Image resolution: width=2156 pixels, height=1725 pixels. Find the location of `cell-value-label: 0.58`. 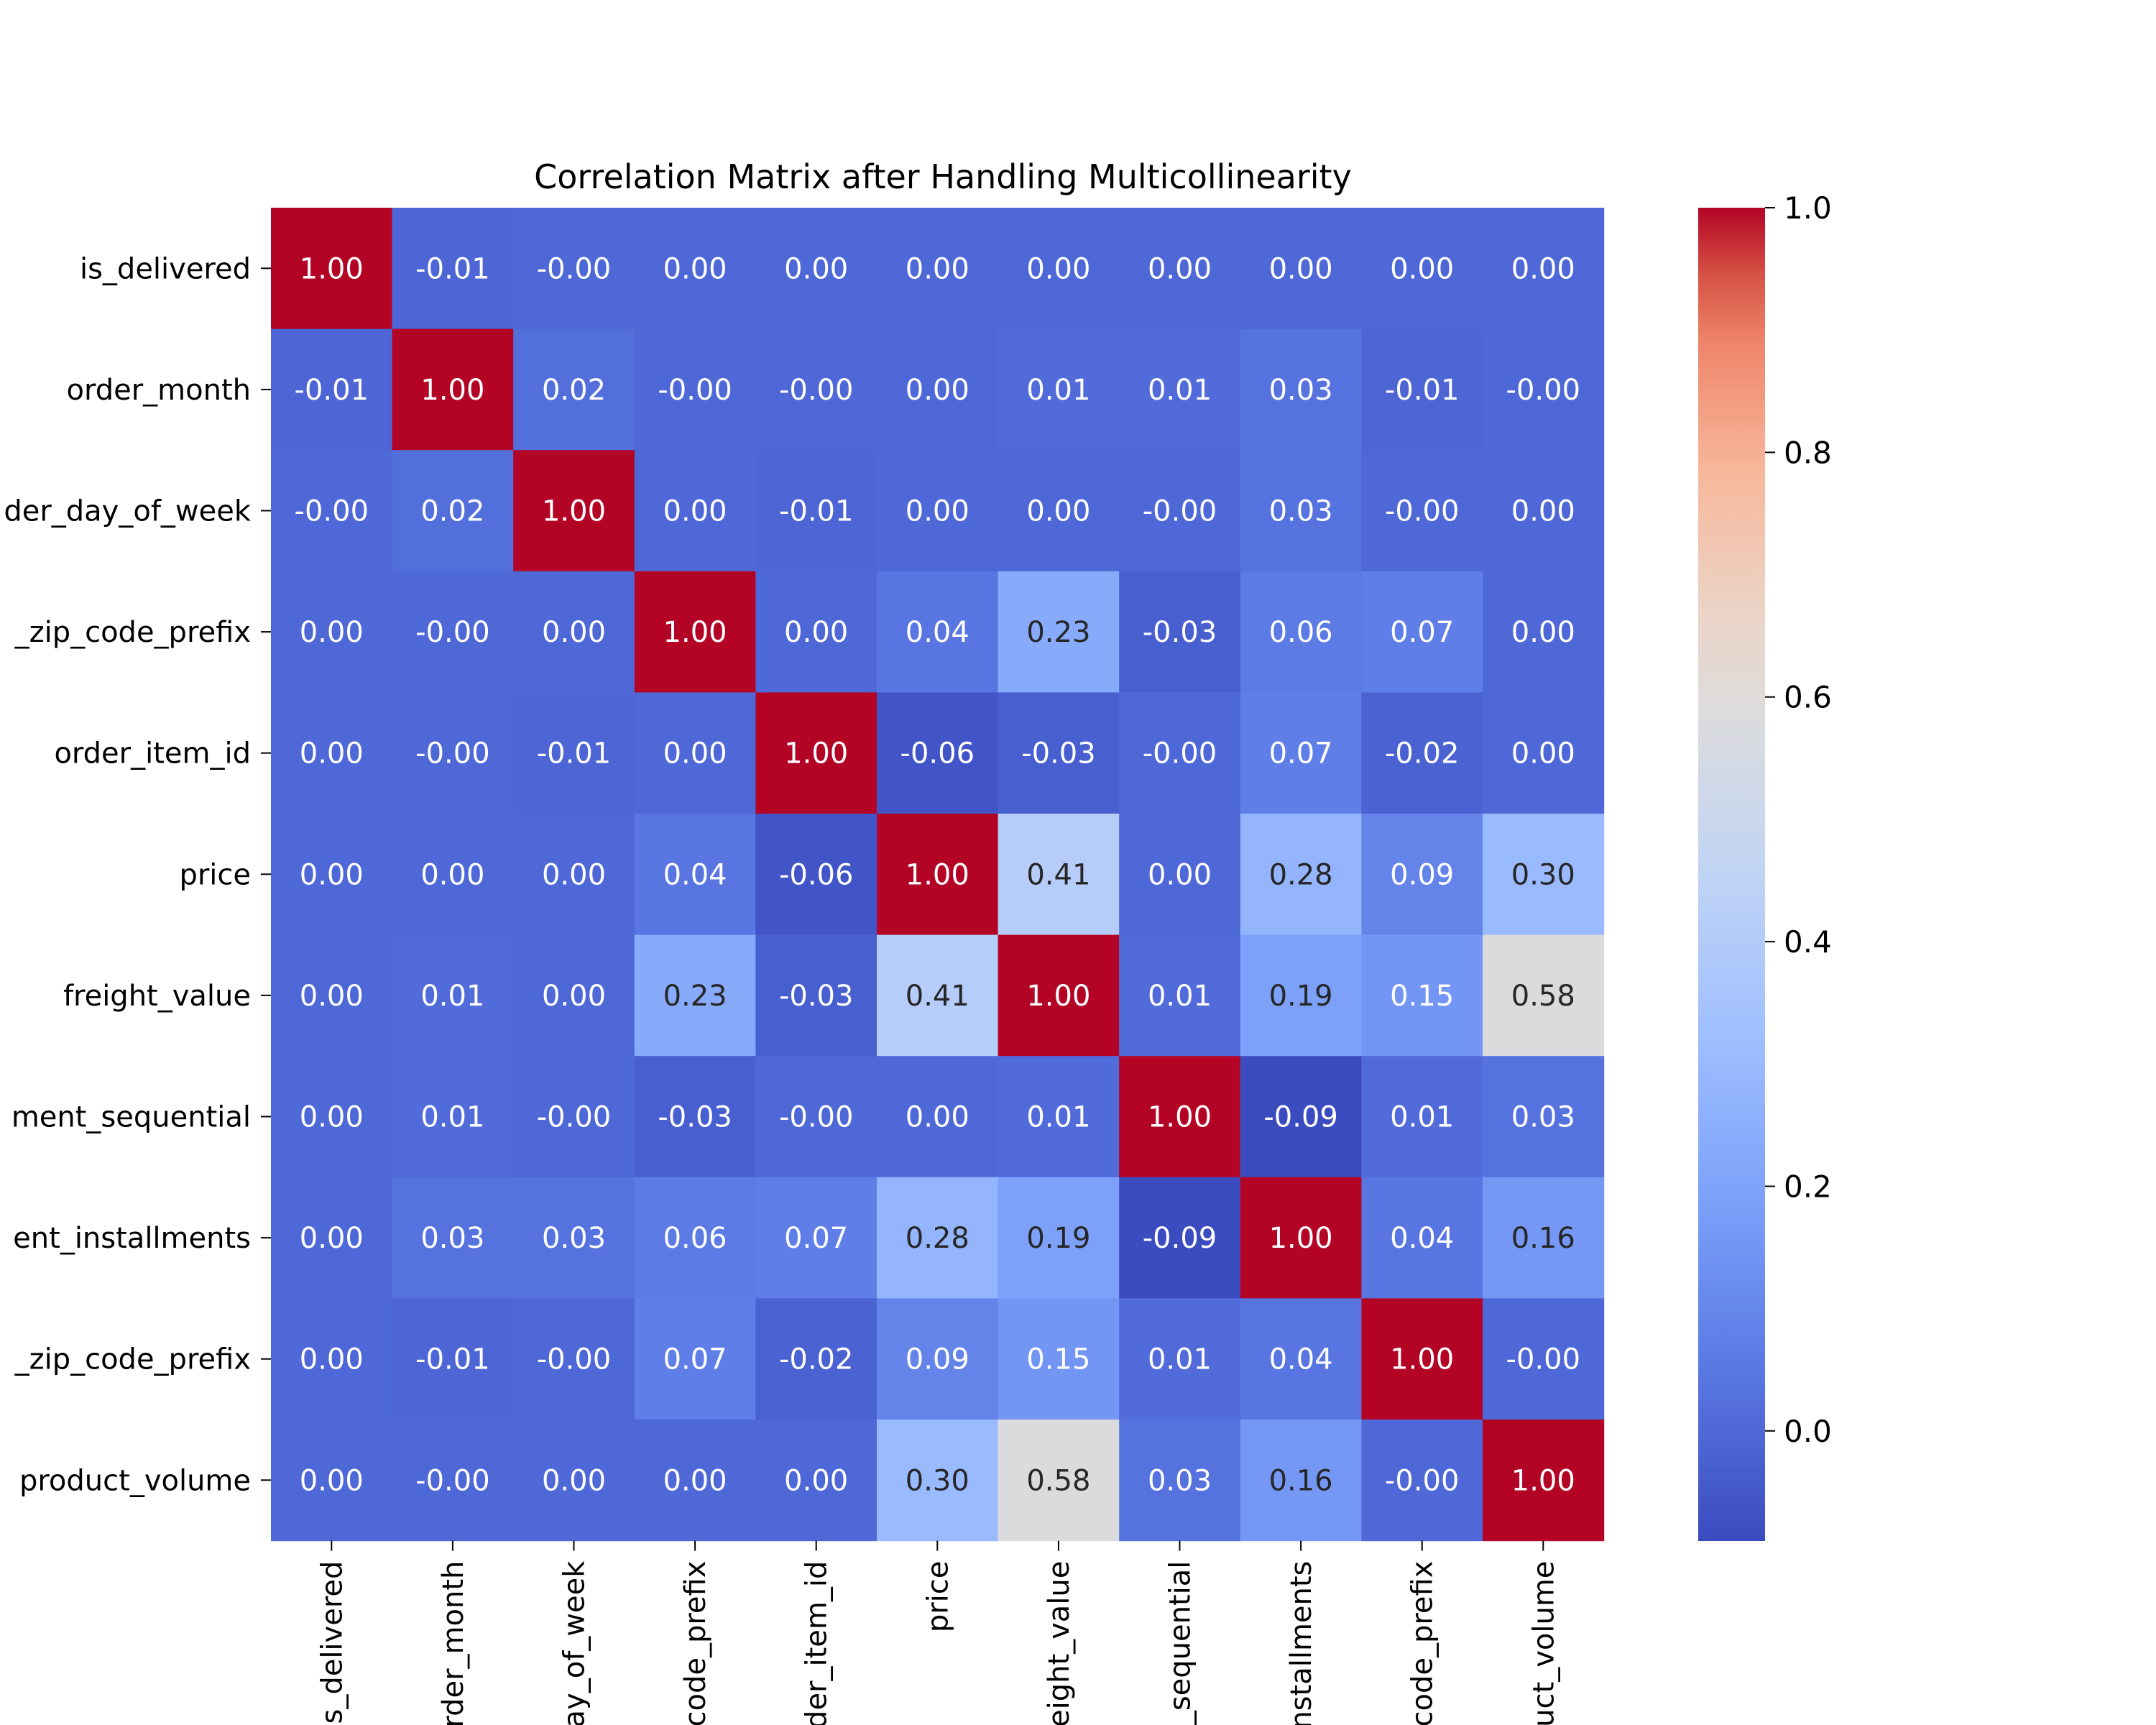

cell-value-label: 0.58 is located at coordinates (1543, 996).